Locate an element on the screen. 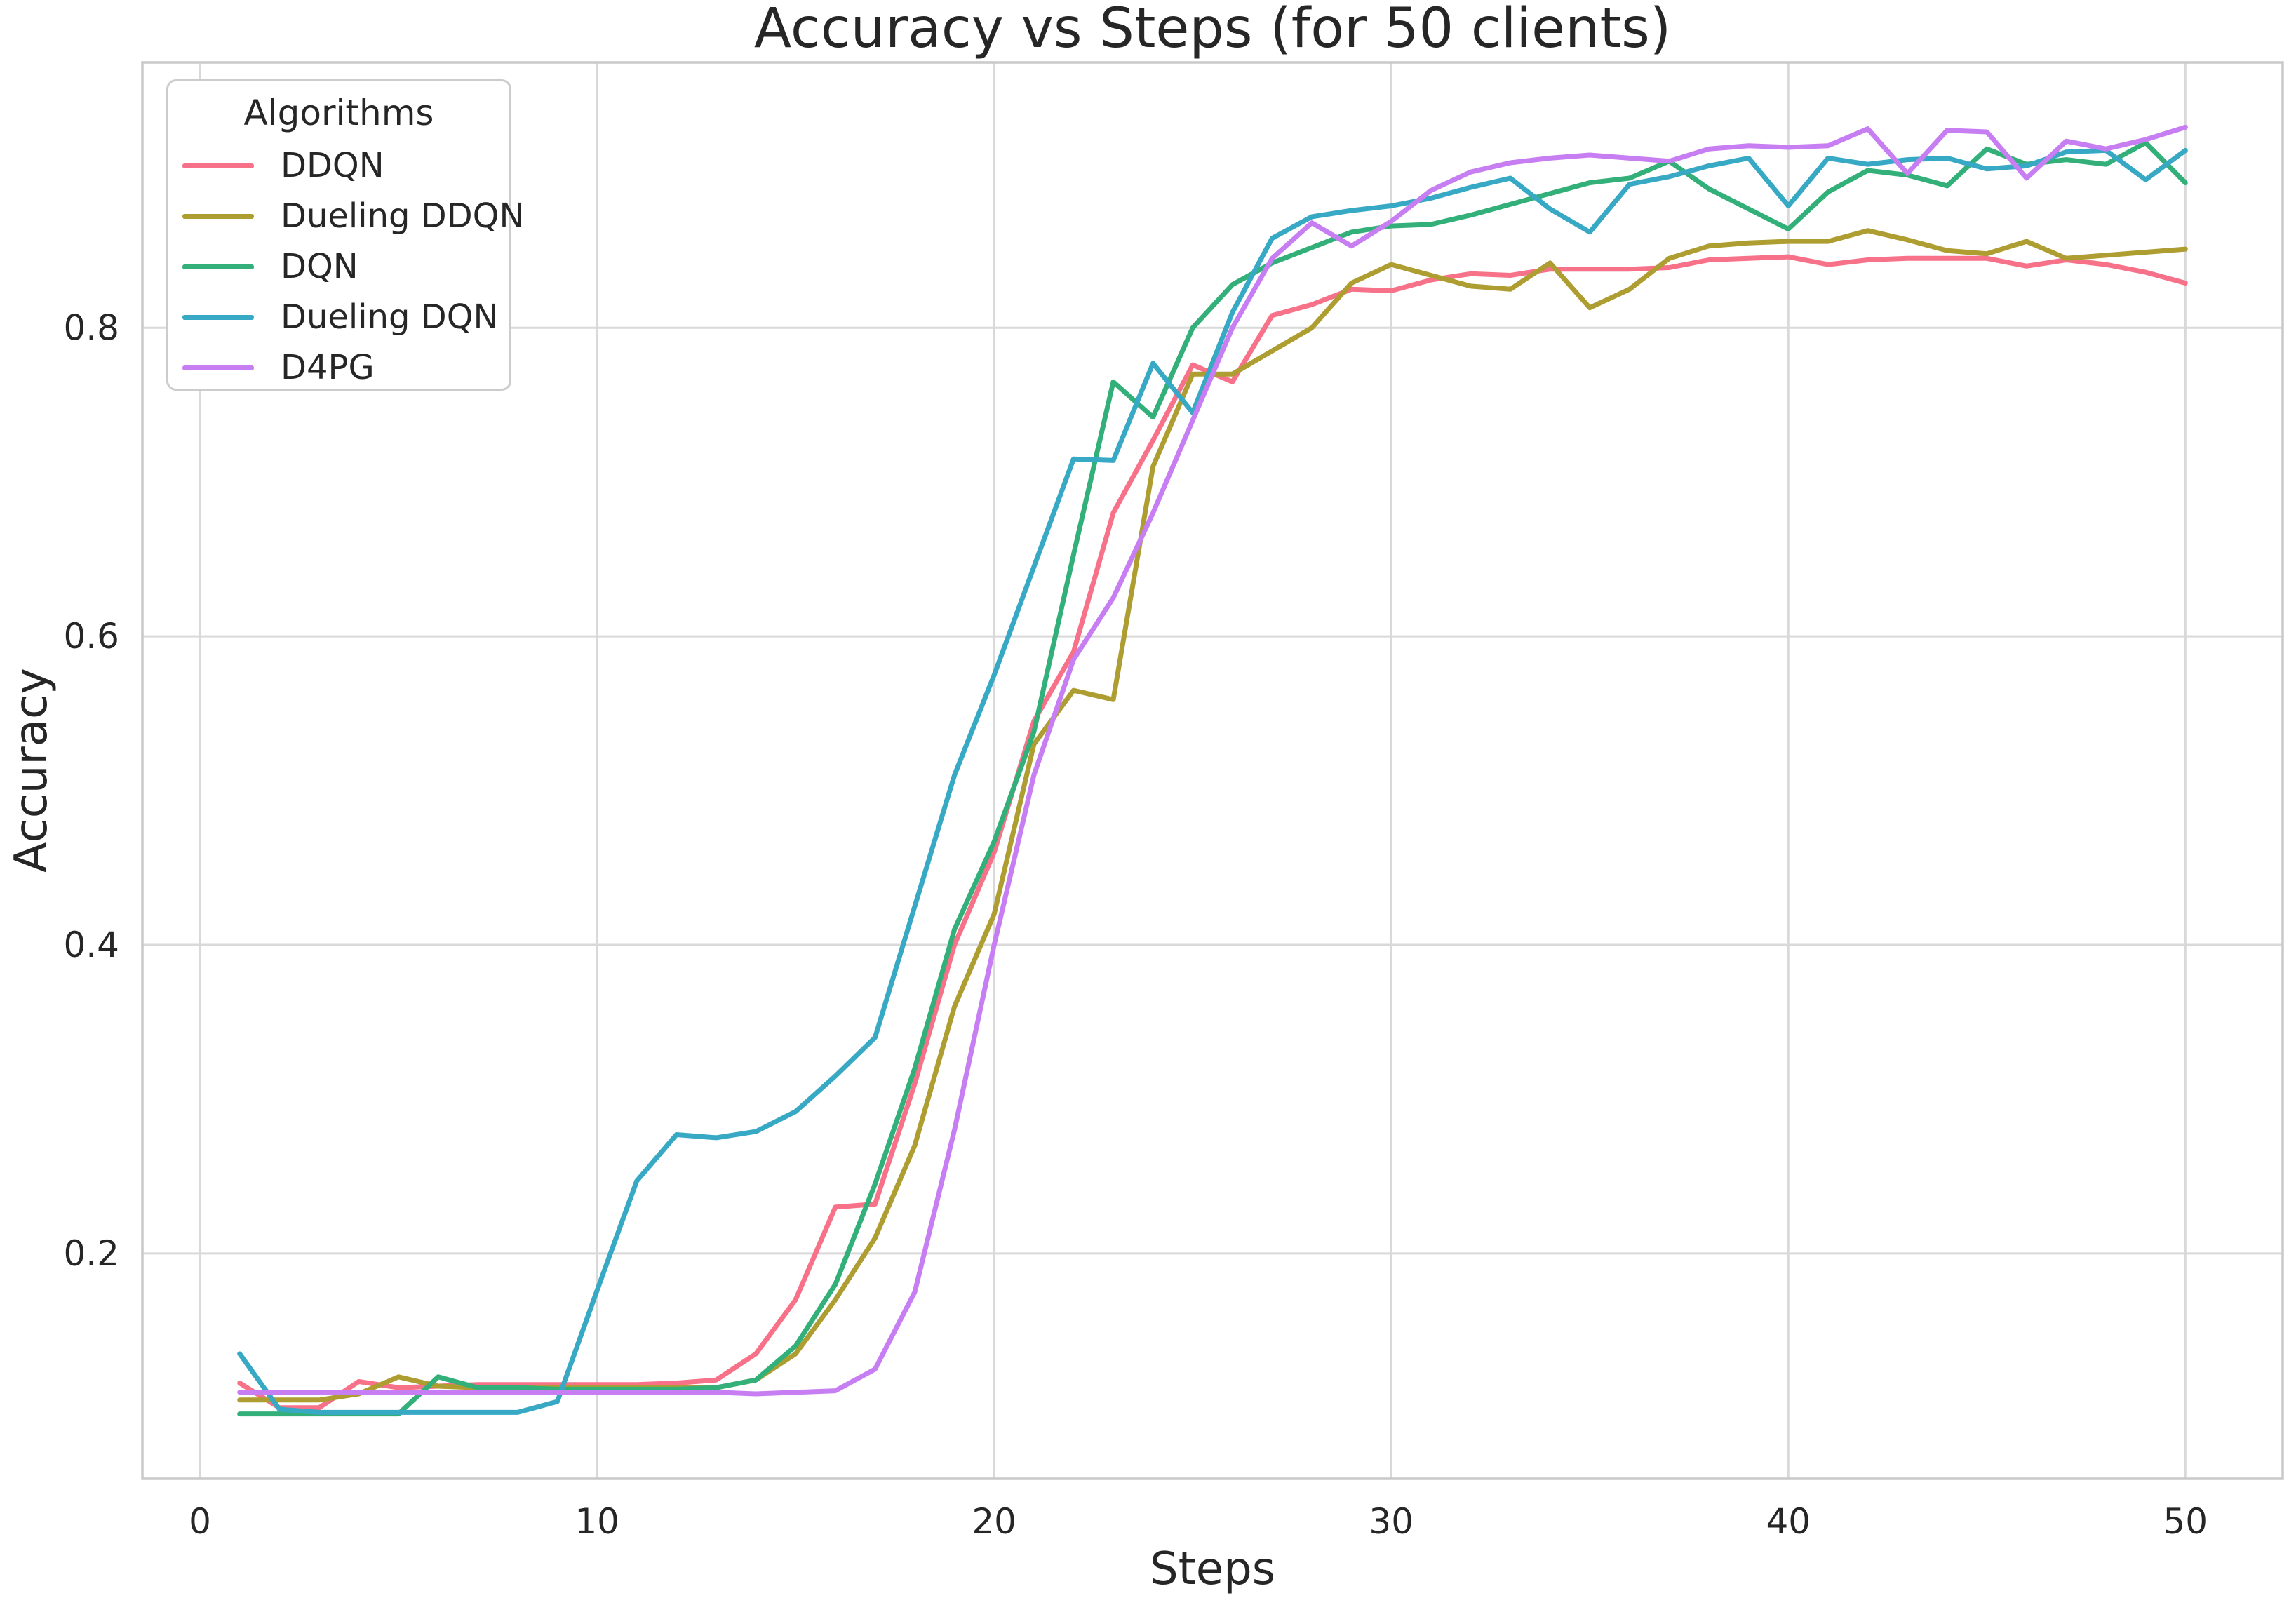 This screenshot has width=2296, height=1605. x-axis-label: Steps is located at coordinates (1212, 1569).